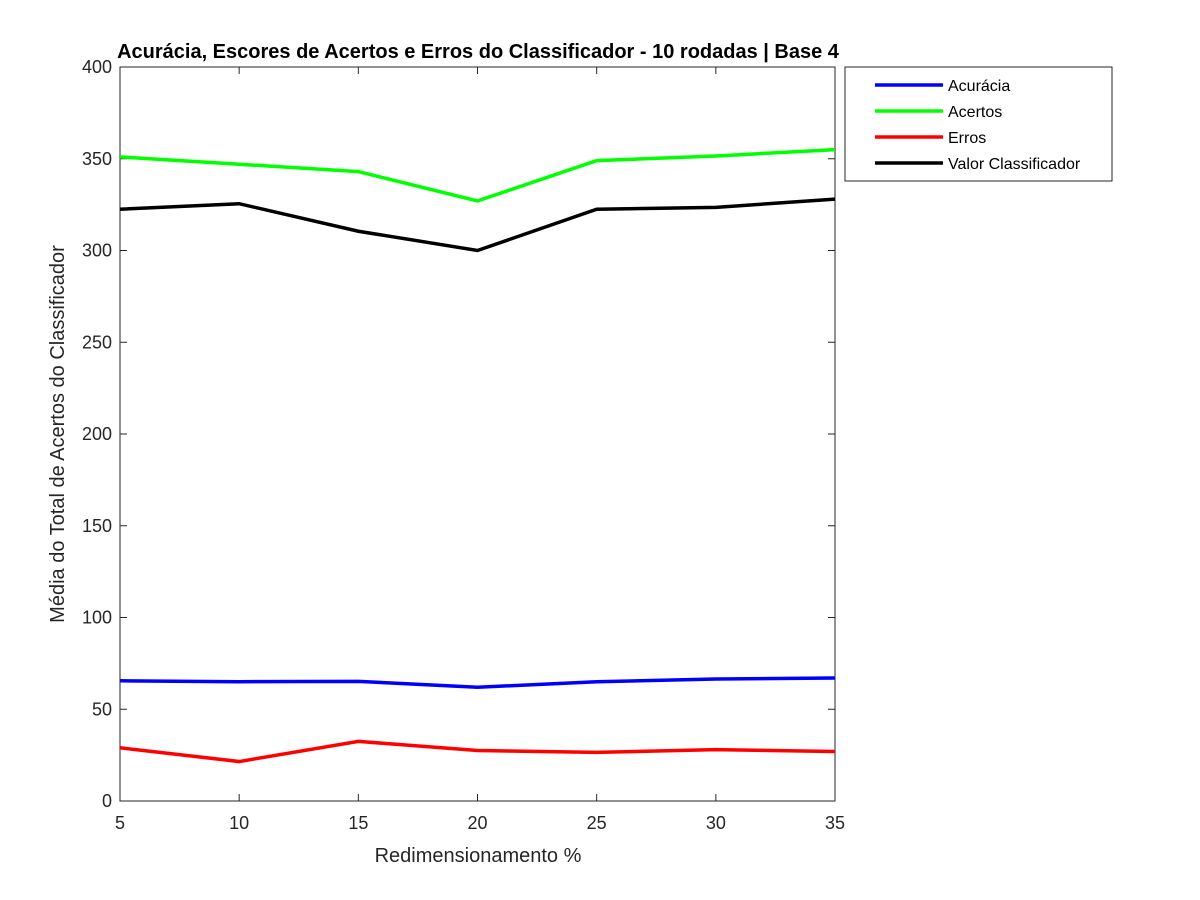 This screenshot has height=900, width=1200. Describe the element at coordinates (97, 434) in the screenshot. I see `y-tick-label: 200` at that location.